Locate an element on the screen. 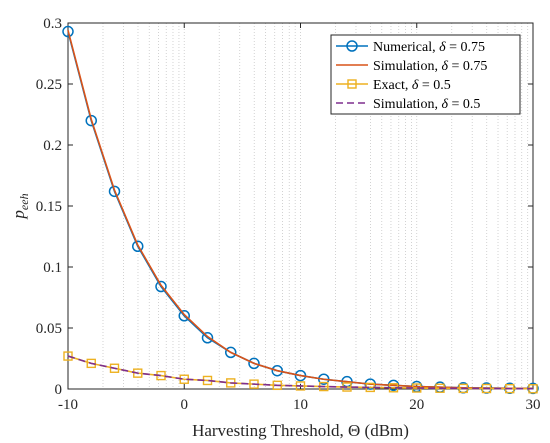  y-axis-label-subscript: eeh is located at coordinates (24, 201).